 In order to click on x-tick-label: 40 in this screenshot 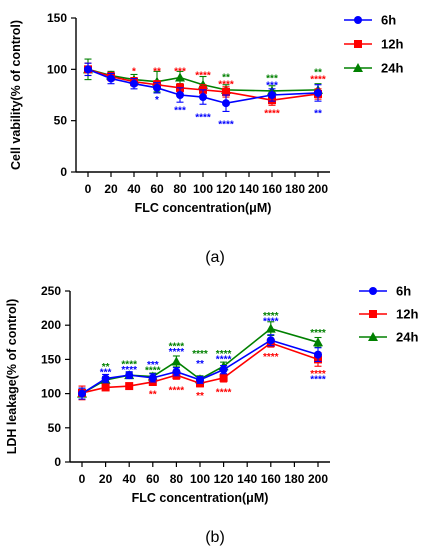, I will do `click(134, 189)`.